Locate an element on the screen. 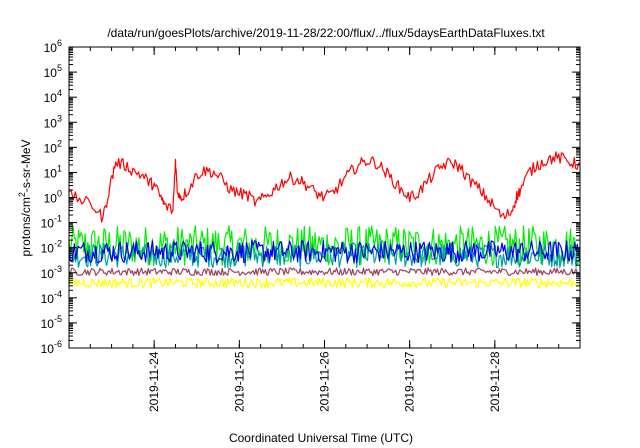 The image size is (640, 448). y-tick-label: 10⁻⁴ is located at coordinates (51, 297).